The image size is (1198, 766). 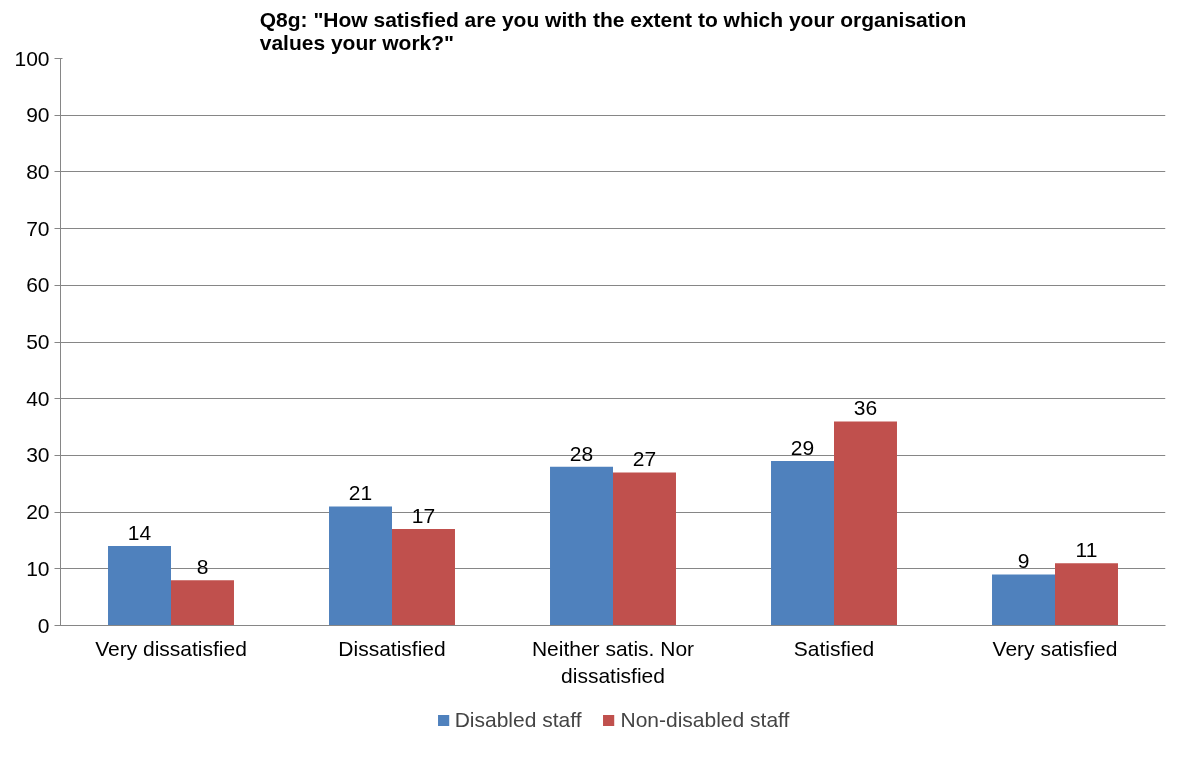 What do you see at coordinates (423, 516) in the screenshot?
I see `data-label: 17` at bounding box center [423, 516].